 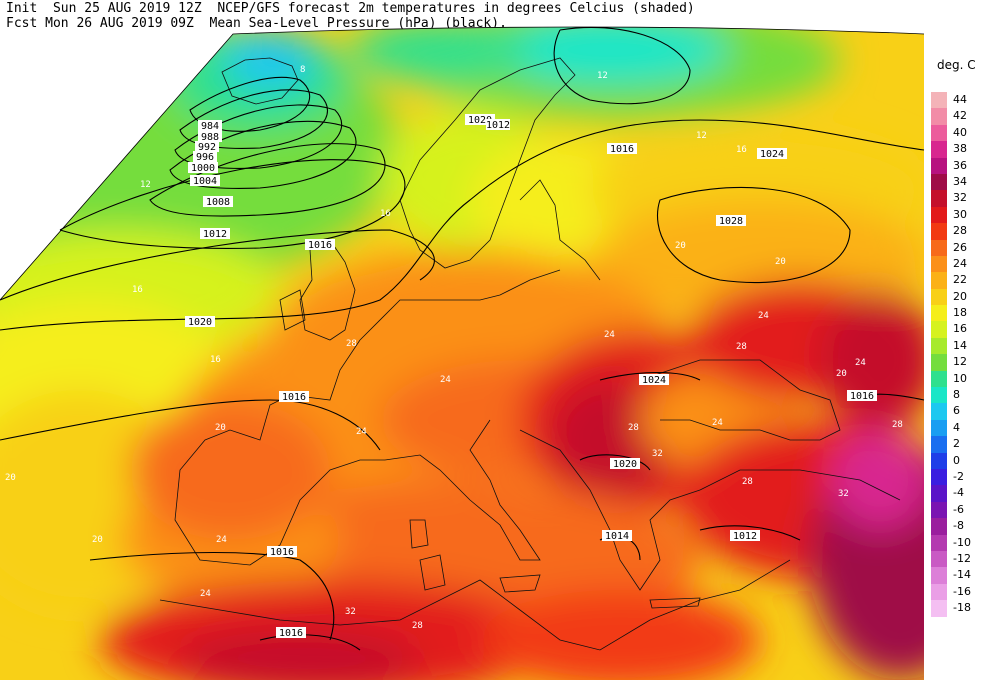 I want to click on colorbar-label: -4, so click(x=958, y=493).